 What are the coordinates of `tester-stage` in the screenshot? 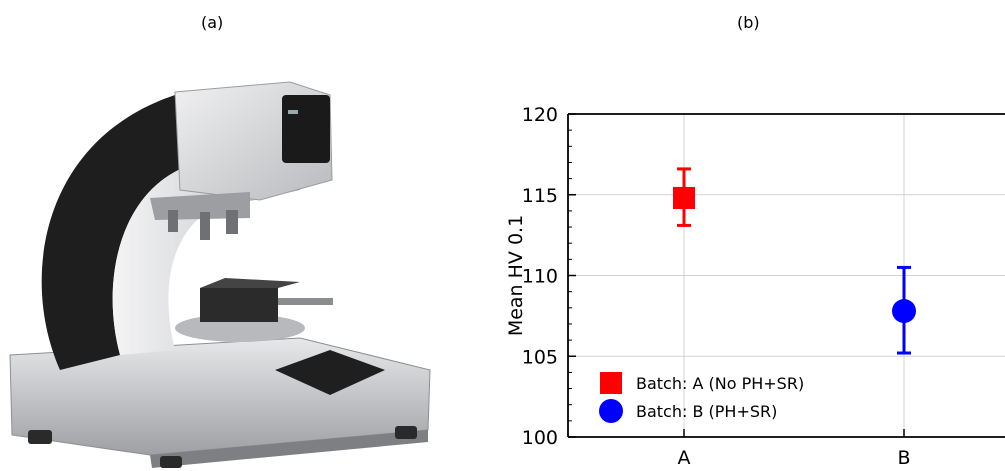 It's located at (254, 310).